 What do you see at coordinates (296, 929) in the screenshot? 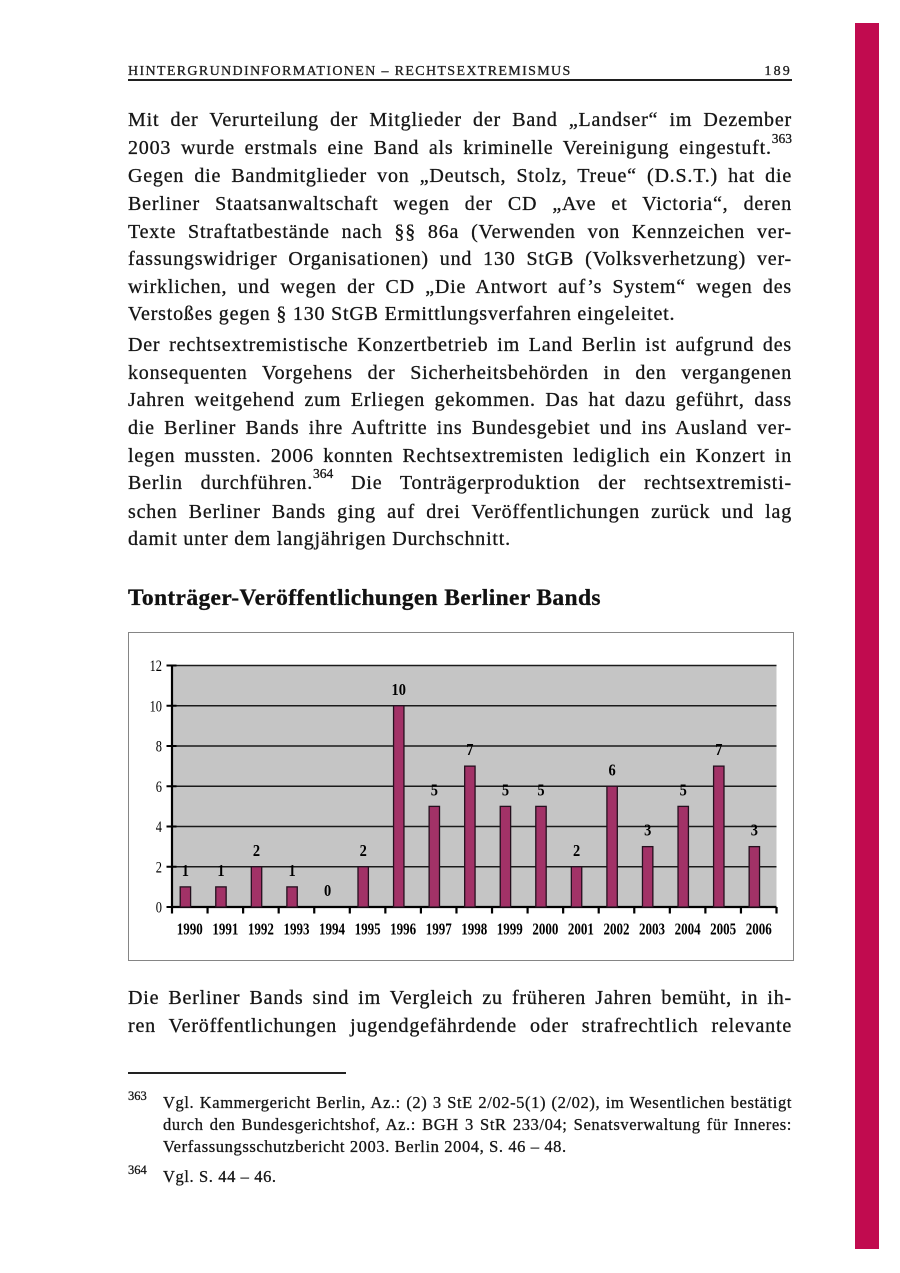
I see `svg-text: 1993` at bounding box center [296, 929].